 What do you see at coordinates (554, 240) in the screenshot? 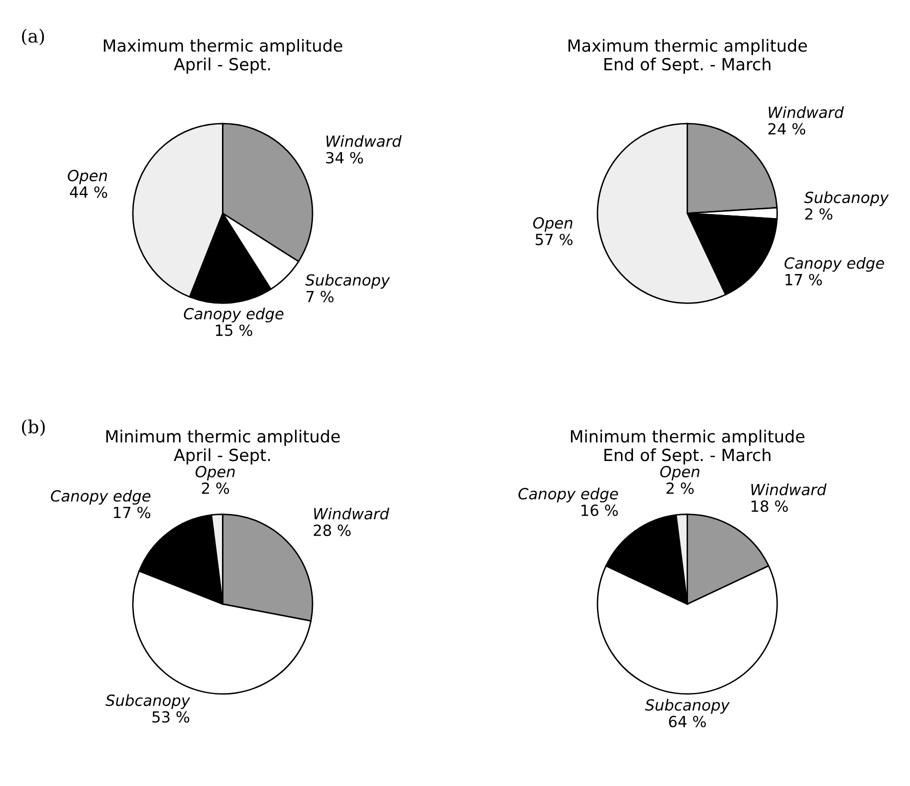
I see `data-label: 57 %` at bounding box center [554, 240].